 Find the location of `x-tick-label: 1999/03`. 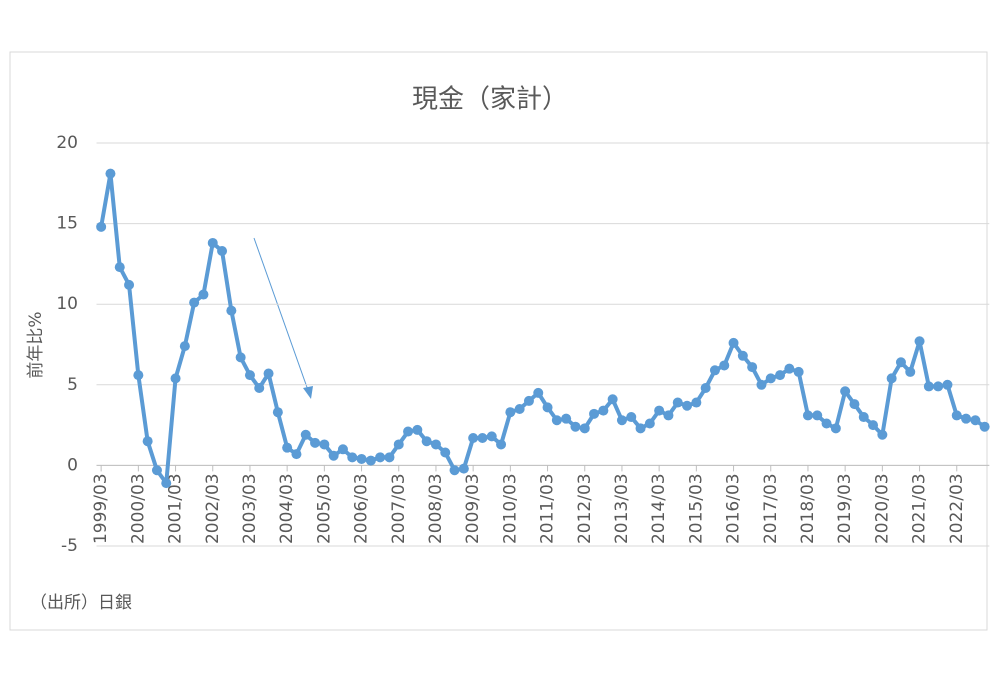

x-tick-label: 1999/03 is located at coordinates (101, 508).